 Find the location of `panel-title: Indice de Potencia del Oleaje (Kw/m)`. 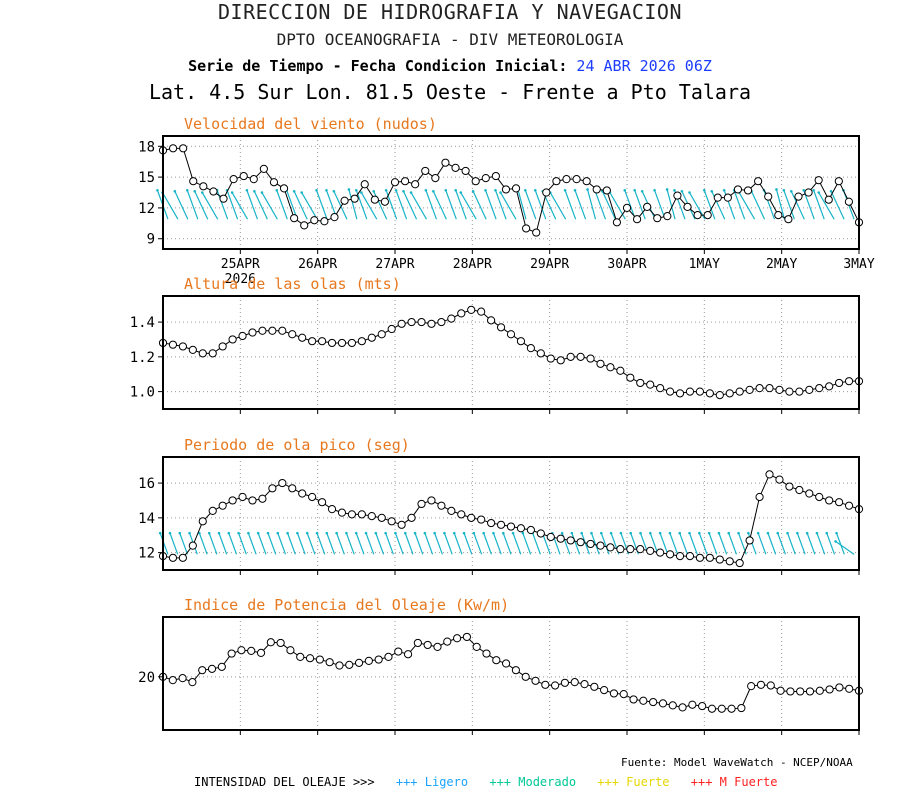

panel-title: Indice de Potencia del Oleaje (Kw/m) is located at coordinates (346, 605).